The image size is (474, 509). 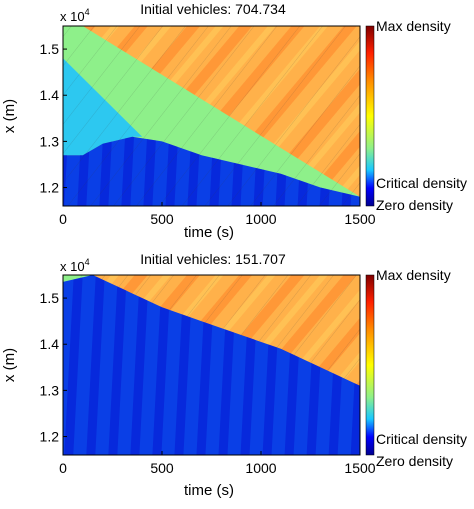 What do you see at coordinates (75, 265) in the screenshot?
I see `panel-2-y-multiplier: x 104` at bounding box center [75, 265].